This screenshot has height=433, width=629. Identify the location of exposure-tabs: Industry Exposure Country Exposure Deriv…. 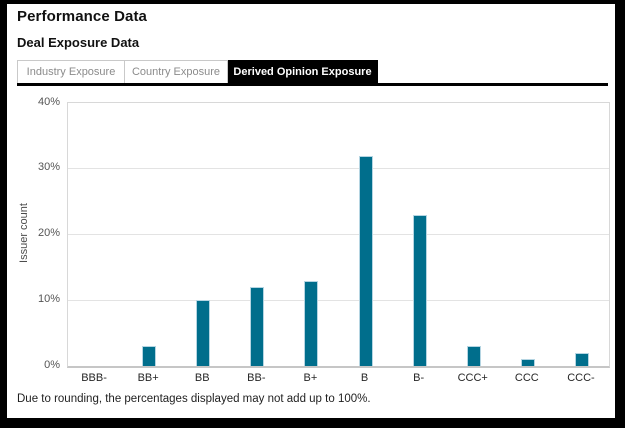
(312, 73).